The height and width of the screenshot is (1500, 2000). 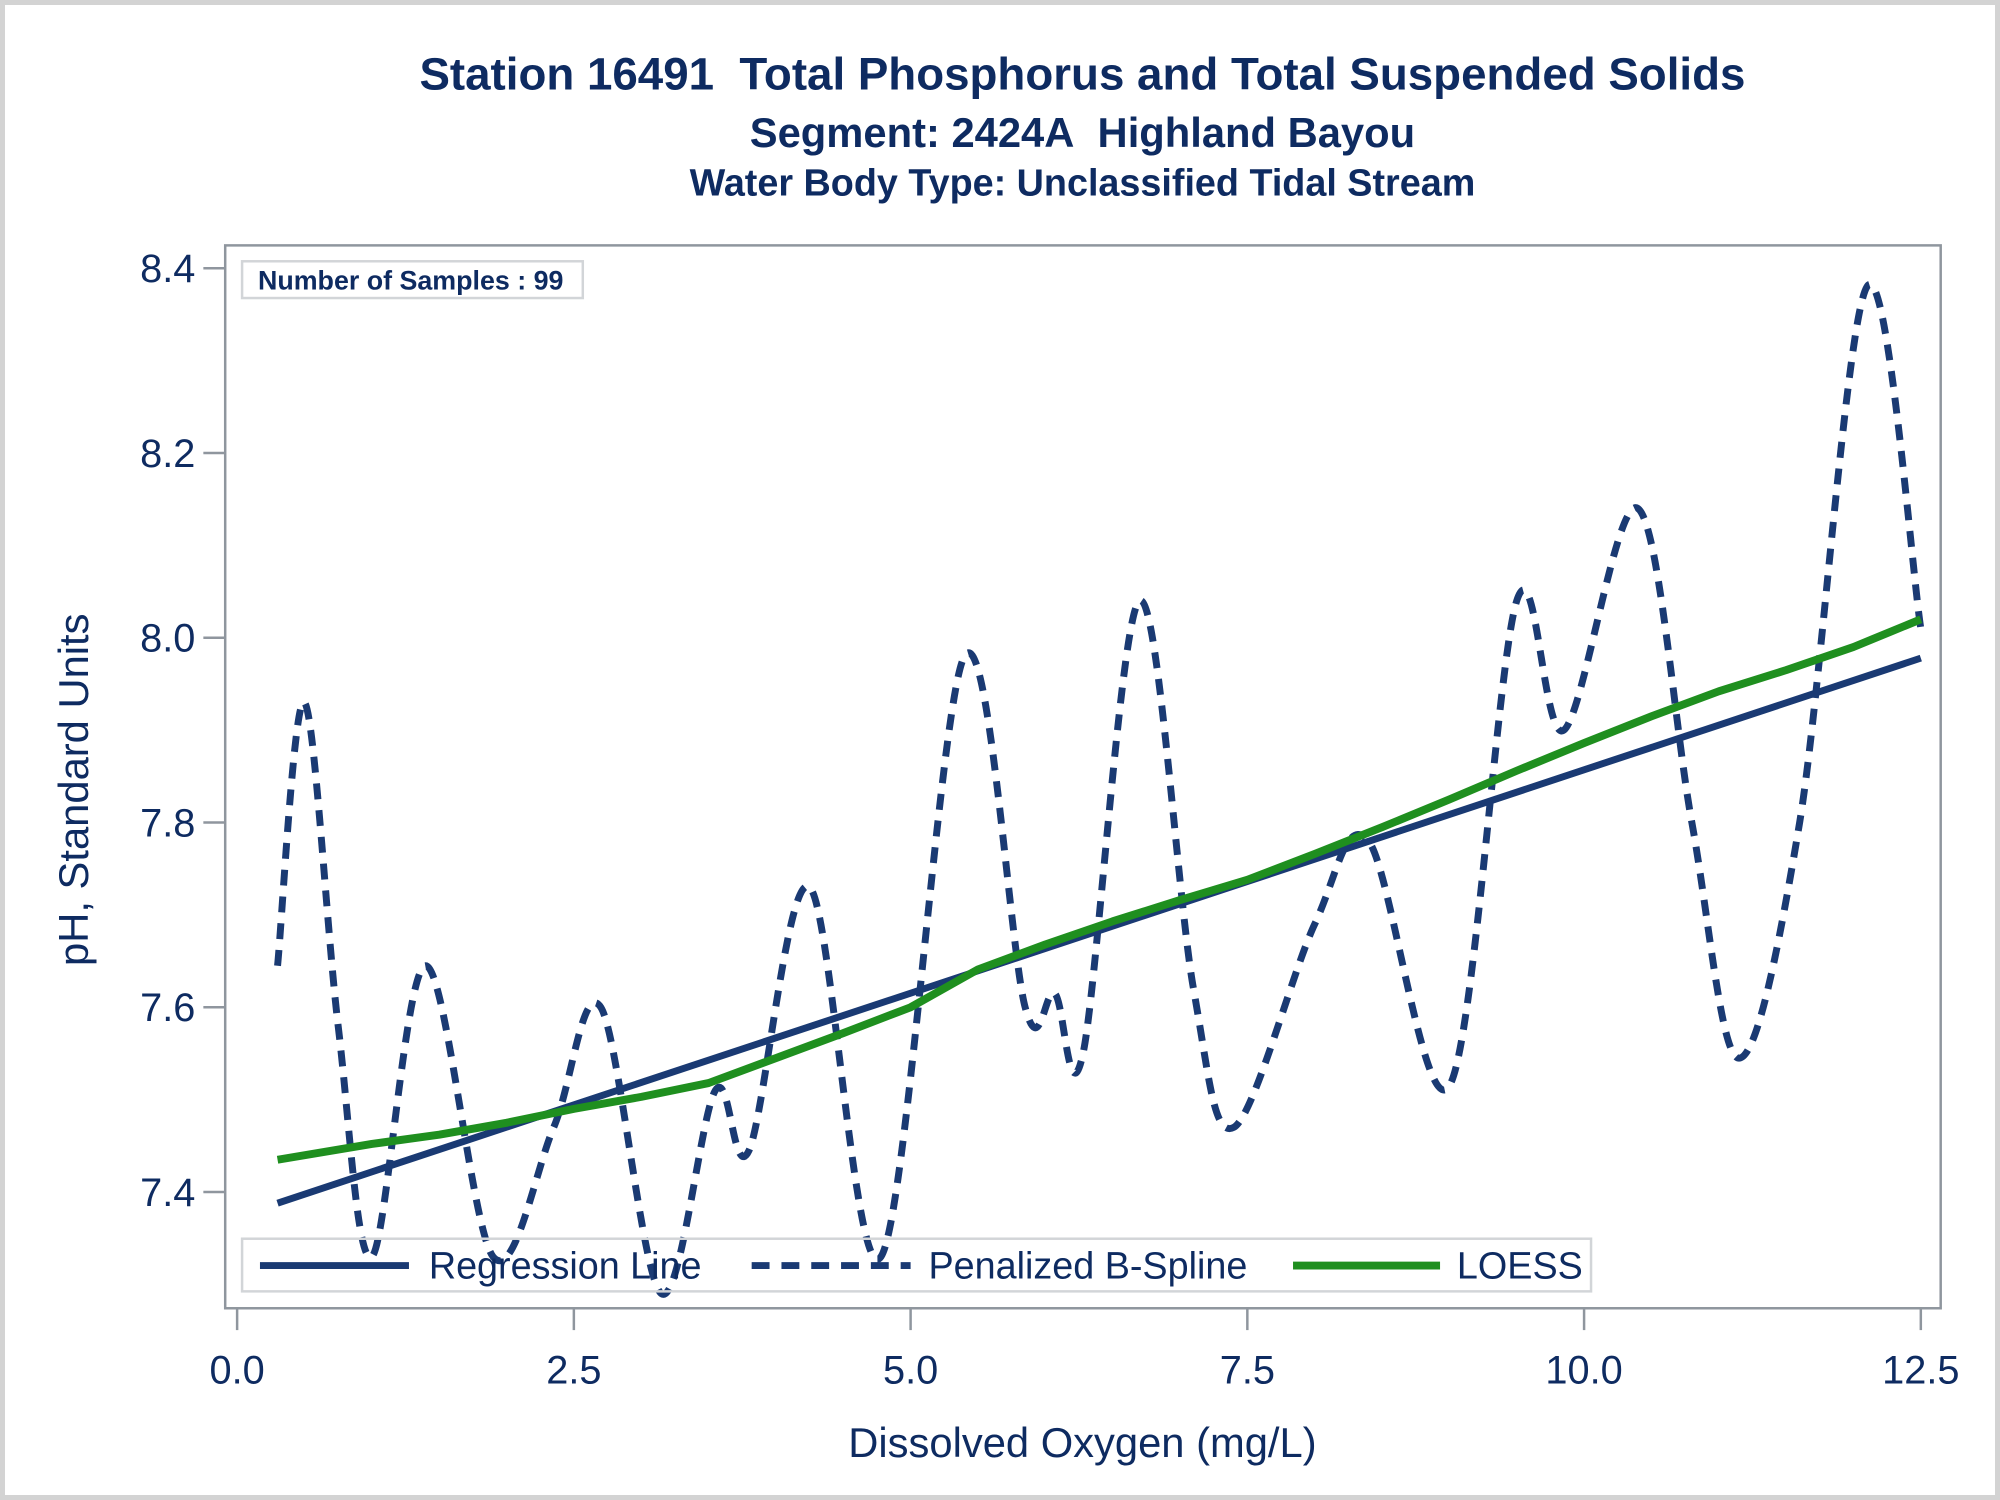 What do you see at coordinates (1920, 1371) in the screenshot?
I see `x-tick-label: 12.5` at bounding box center [1920, 1371].